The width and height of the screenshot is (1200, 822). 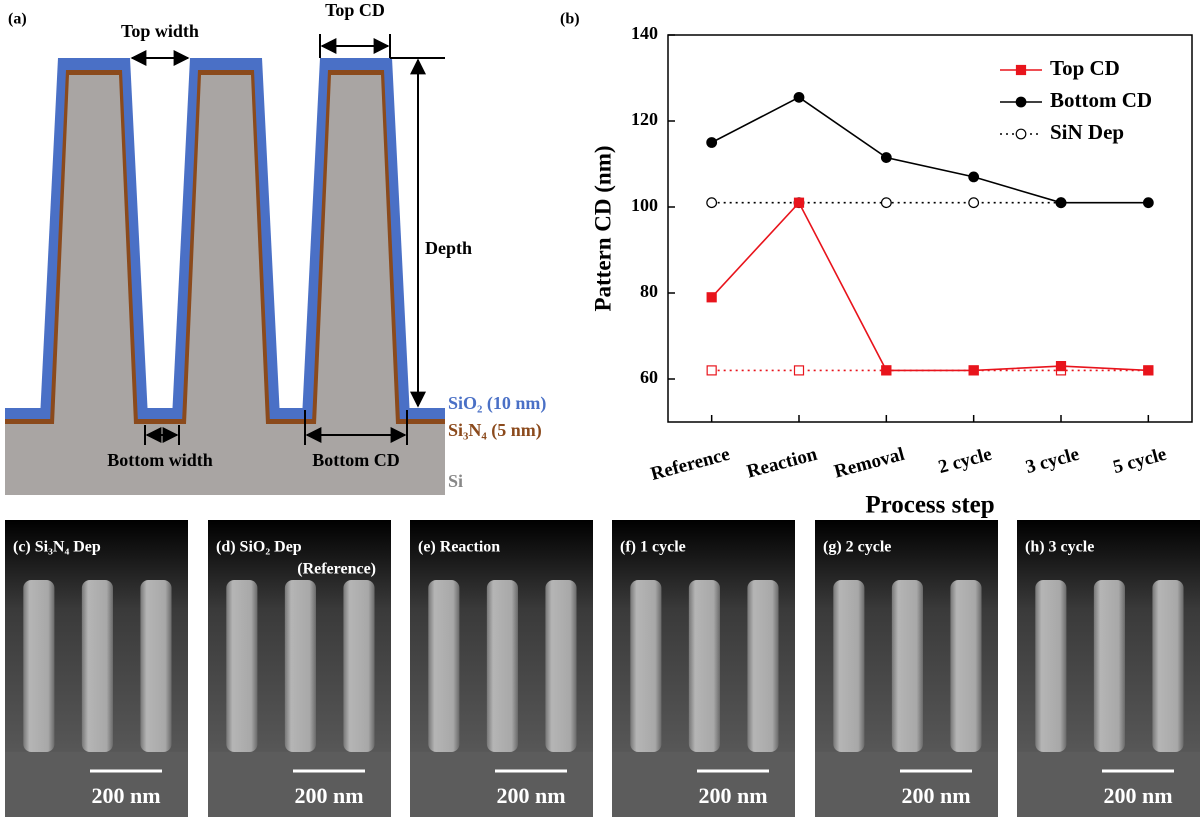 What do you see at coordinates (857, 547) in the screenshot?
I see `label: (g) 2 cycle` at bounding box center [857, 547].